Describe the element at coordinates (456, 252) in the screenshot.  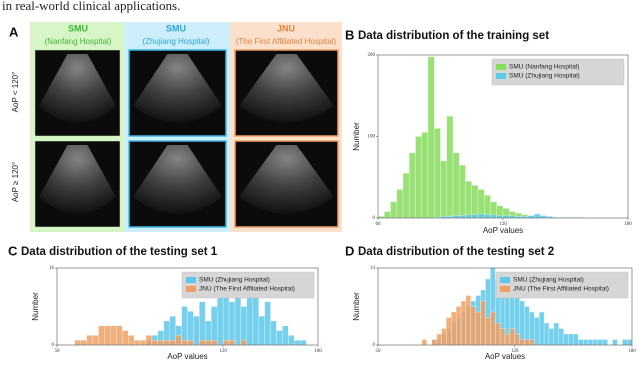
I see `chart-title: Data distribution of the testing set 2` at that location.